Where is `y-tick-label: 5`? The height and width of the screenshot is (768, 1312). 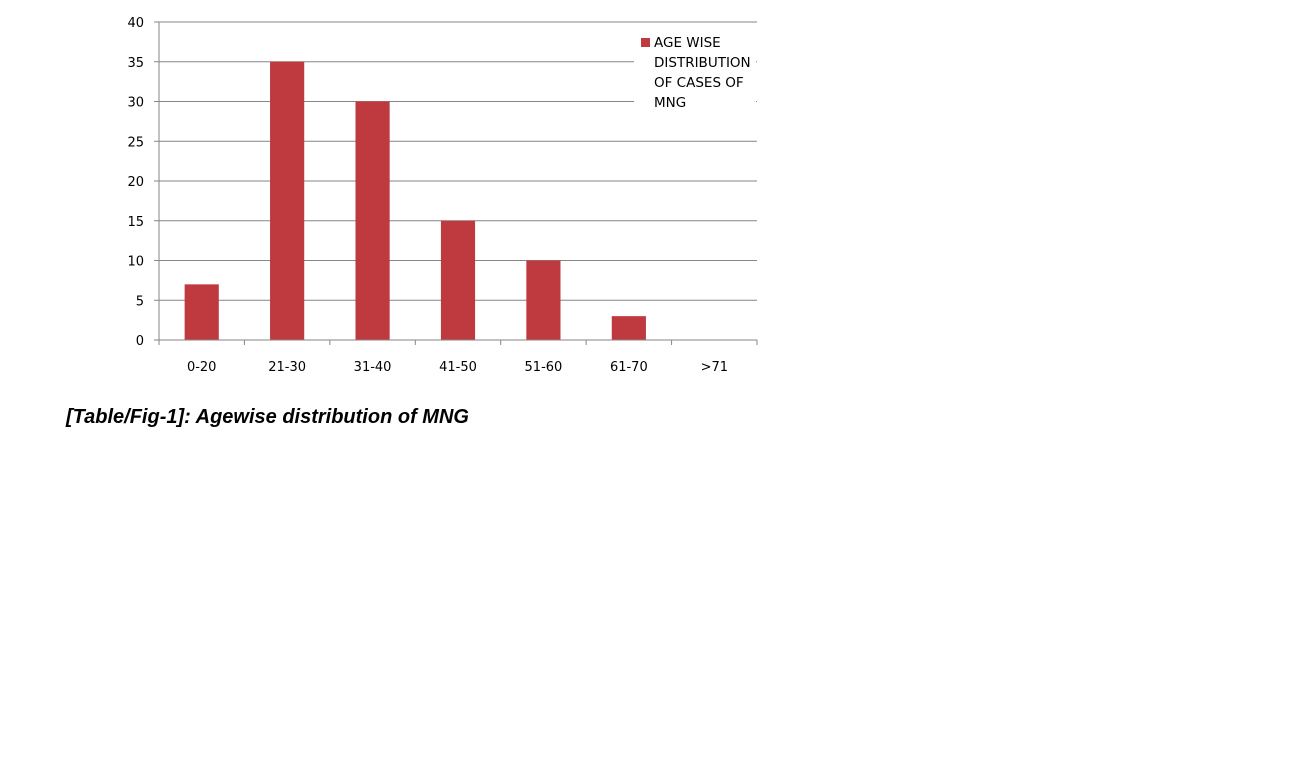
y-tick-label: 5 is located at coordinates (140, 301).